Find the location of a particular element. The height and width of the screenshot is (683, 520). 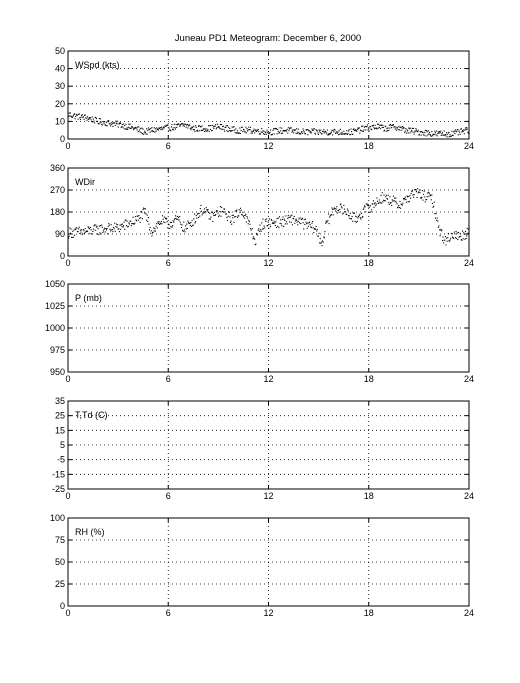

y-tick-label: 90 is located at coordinates (60, 234).